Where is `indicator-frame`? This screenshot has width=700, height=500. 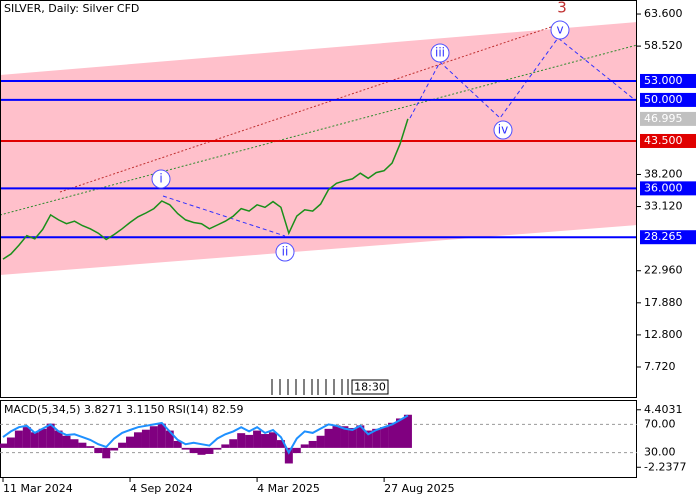
indicator-frame is located at coordinates (318, 439).